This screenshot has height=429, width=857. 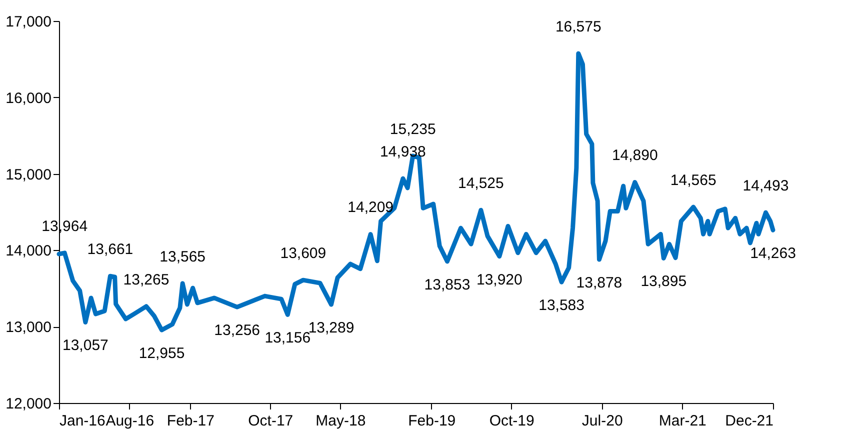 I want to click on annotation: 13,265, so click(x=146, y=279).